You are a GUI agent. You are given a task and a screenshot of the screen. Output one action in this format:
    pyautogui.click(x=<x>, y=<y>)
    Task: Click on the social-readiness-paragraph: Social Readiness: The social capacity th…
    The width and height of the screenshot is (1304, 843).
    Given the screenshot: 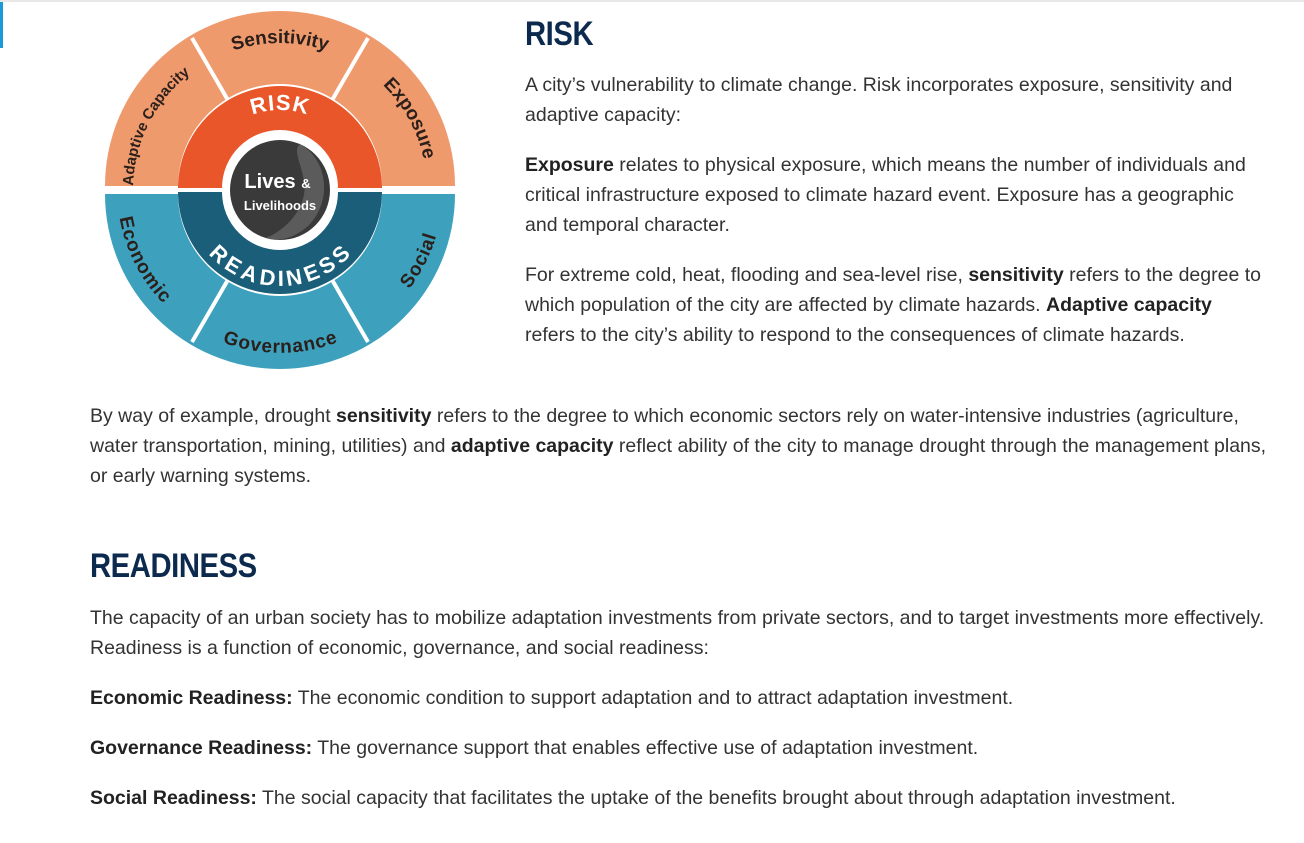 What is the action you would take?
    pyautogui.click(x=680, y=798)
    